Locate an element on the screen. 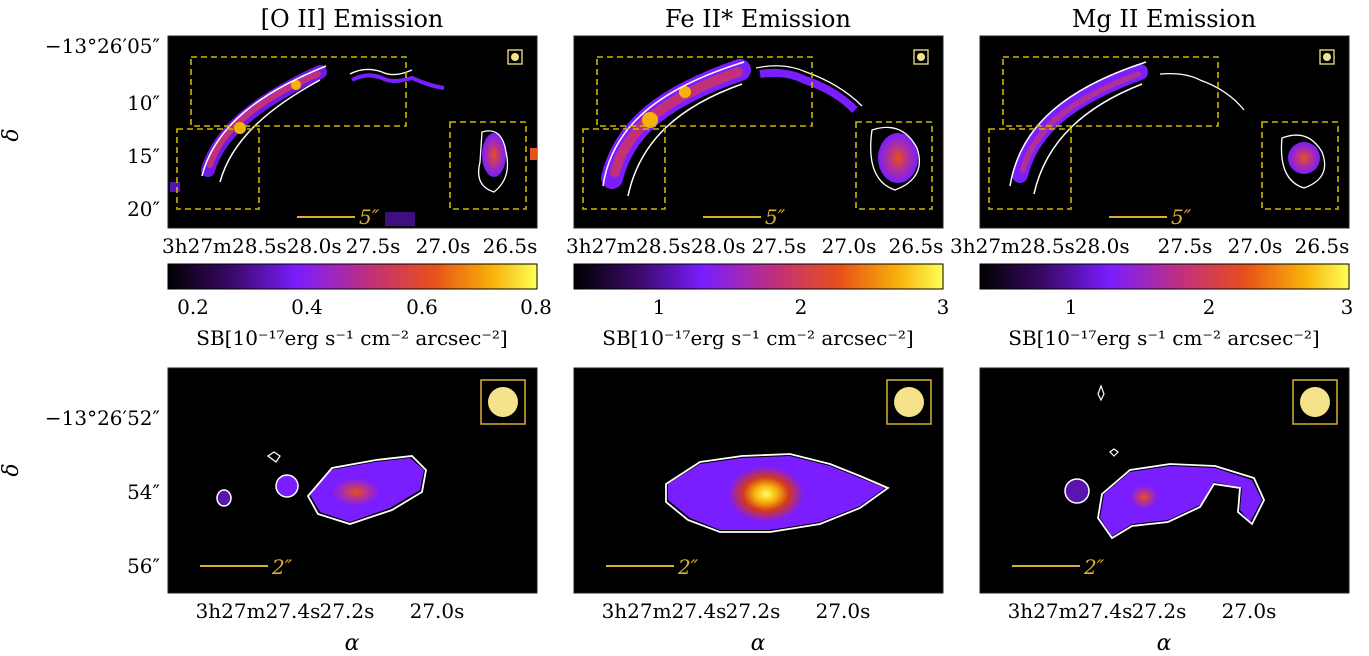 The width and height of the screenshot is (1369, 656). cbar-mgii-tick-1: 2 is located at coordinates (1209, 307).